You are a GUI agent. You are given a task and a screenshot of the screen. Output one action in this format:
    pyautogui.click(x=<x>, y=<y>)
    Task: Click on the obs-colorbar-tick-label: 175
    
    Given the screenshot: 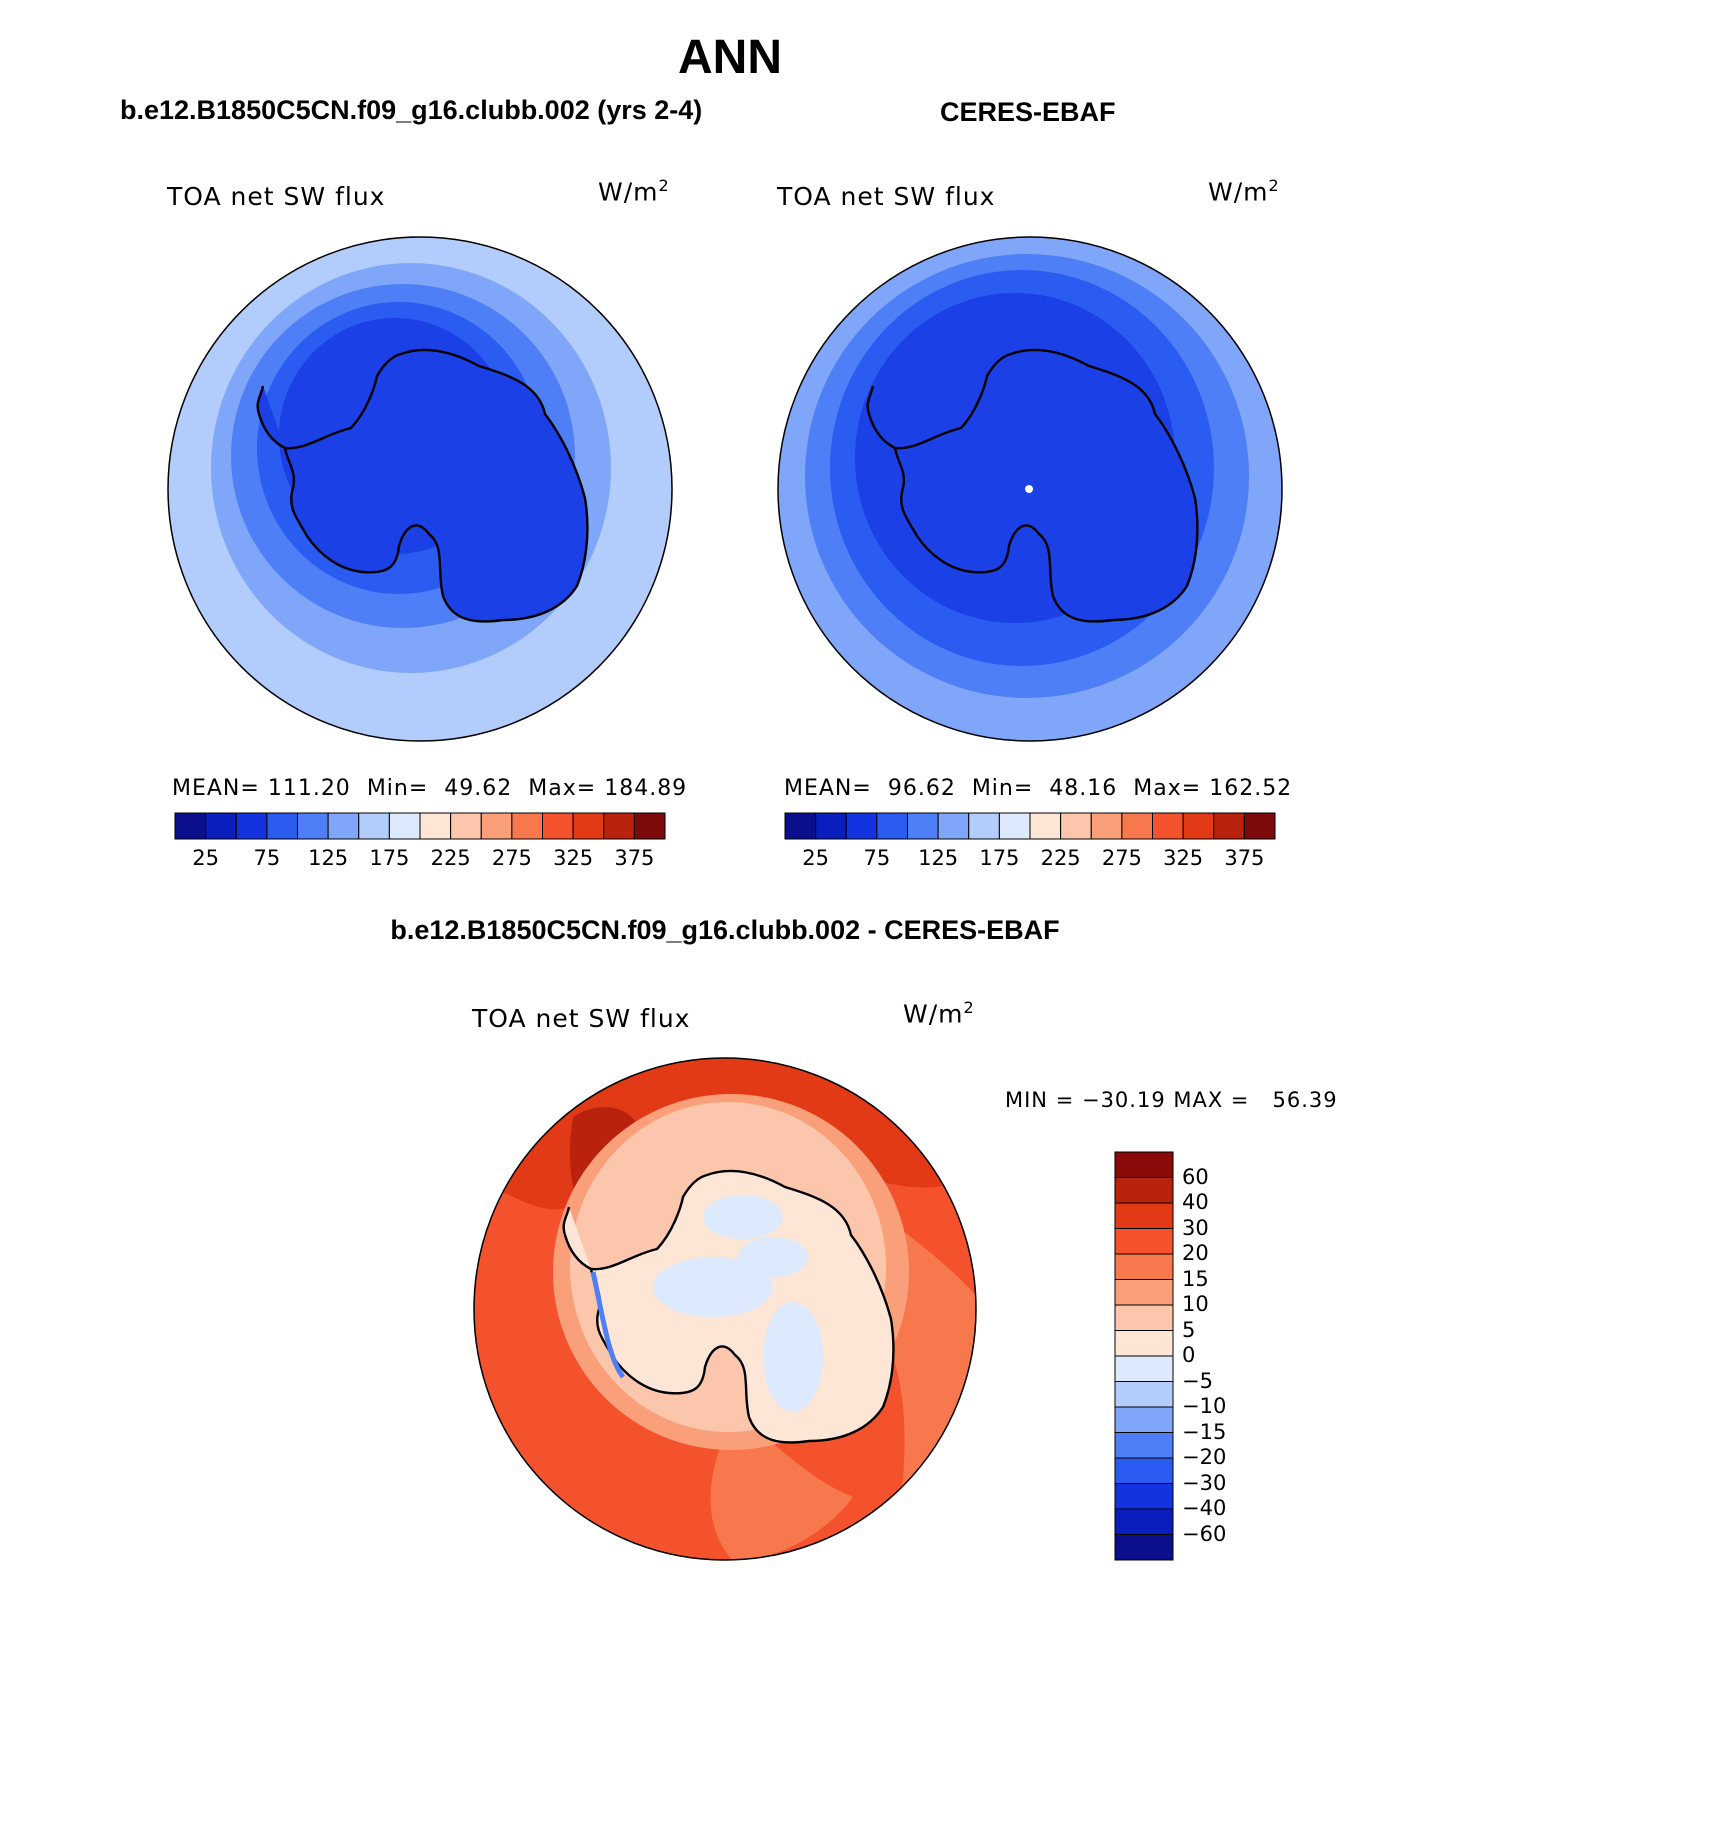 What is the action you would take?
    pyautogui.click(x=999, y=858)
    